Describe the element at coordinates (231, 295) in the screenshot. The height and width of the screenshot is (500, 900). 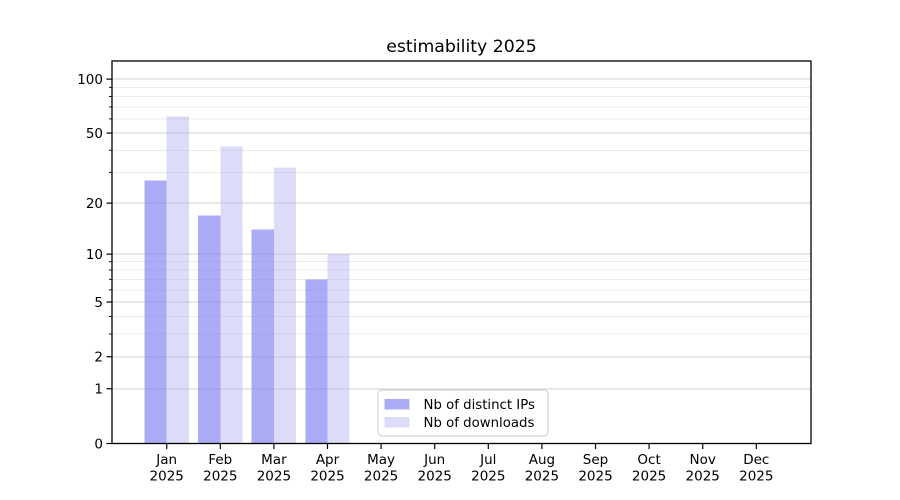
I see `bar-downloads-feb` at that location.